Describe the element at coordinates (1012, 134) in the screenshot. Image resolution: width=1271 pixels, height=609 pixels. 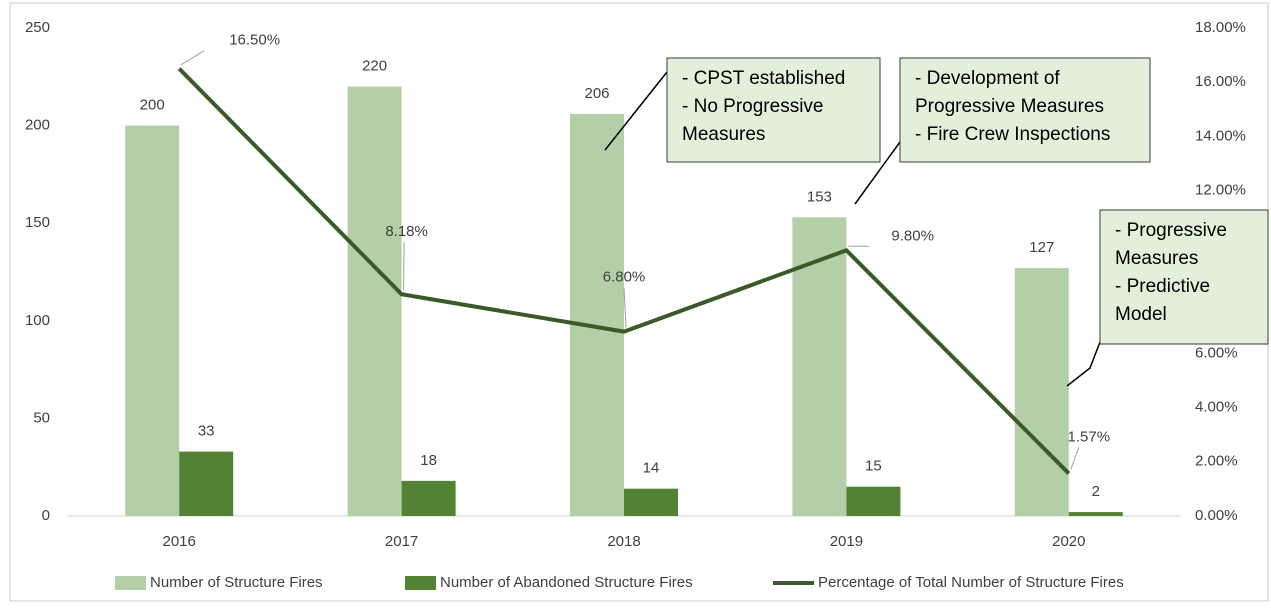
I see `annotation-text: - Fire Crew Inspections` at that location.